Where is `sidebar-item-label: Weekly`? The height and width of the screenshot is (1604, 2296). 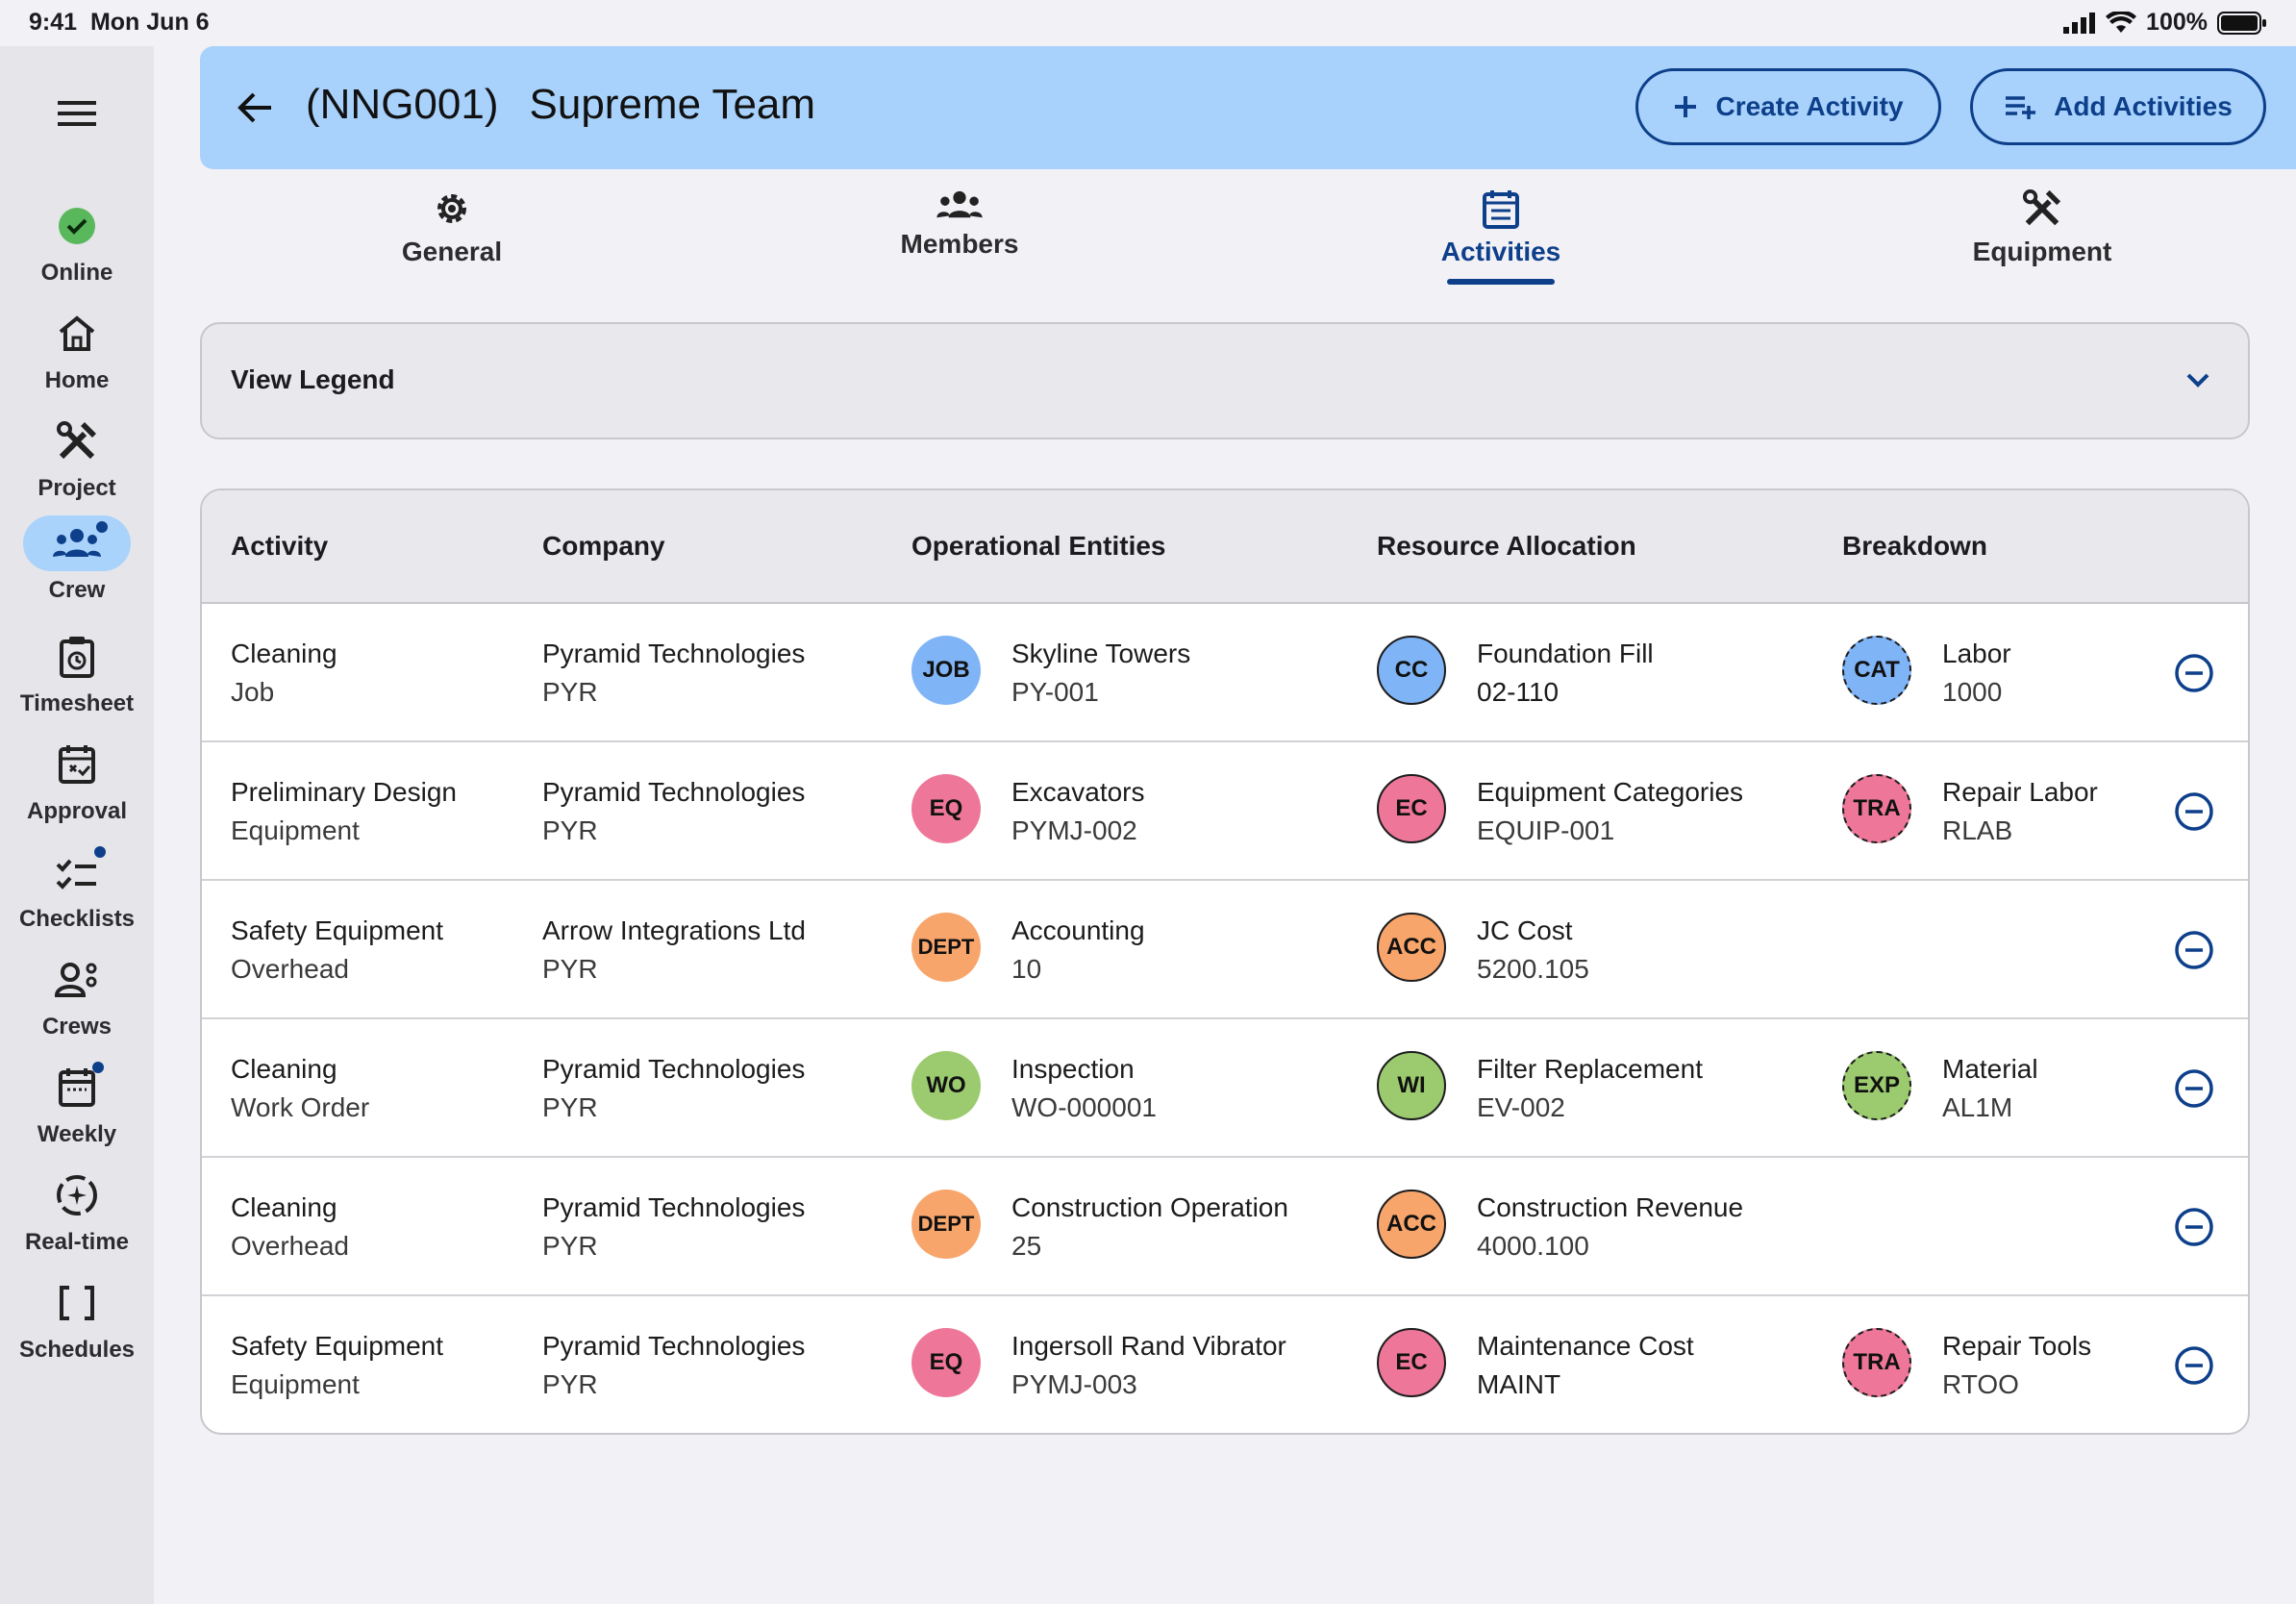
sidebar-item-label: Weekly is located at coordinates (77, 1134).